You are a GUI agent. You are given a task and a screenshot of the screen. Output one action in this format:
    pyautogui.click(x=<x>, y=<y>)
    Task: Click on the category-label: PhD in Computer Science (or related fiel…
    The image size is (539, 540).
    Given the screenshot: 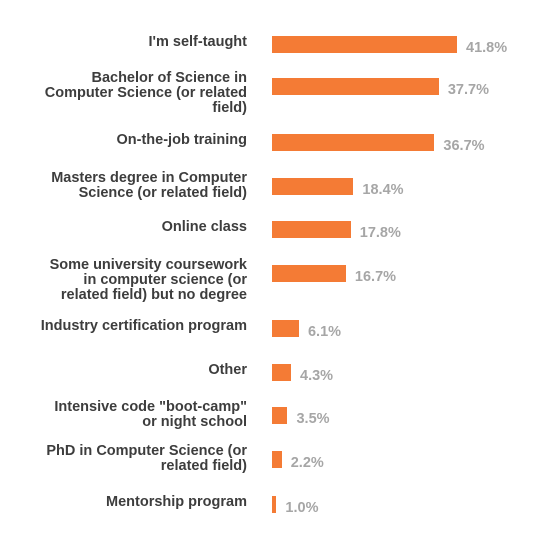 What is the action you would take?
    pyautogui.click(x=146, y=458)
    